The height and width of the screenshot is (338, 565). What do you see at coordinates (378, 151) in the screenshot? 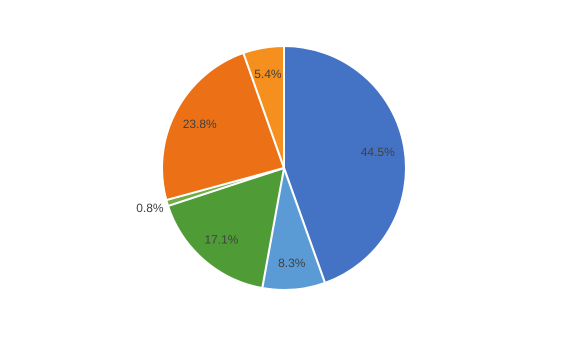
I see `data-label: 44.5%` at bounding box center [378, 151].